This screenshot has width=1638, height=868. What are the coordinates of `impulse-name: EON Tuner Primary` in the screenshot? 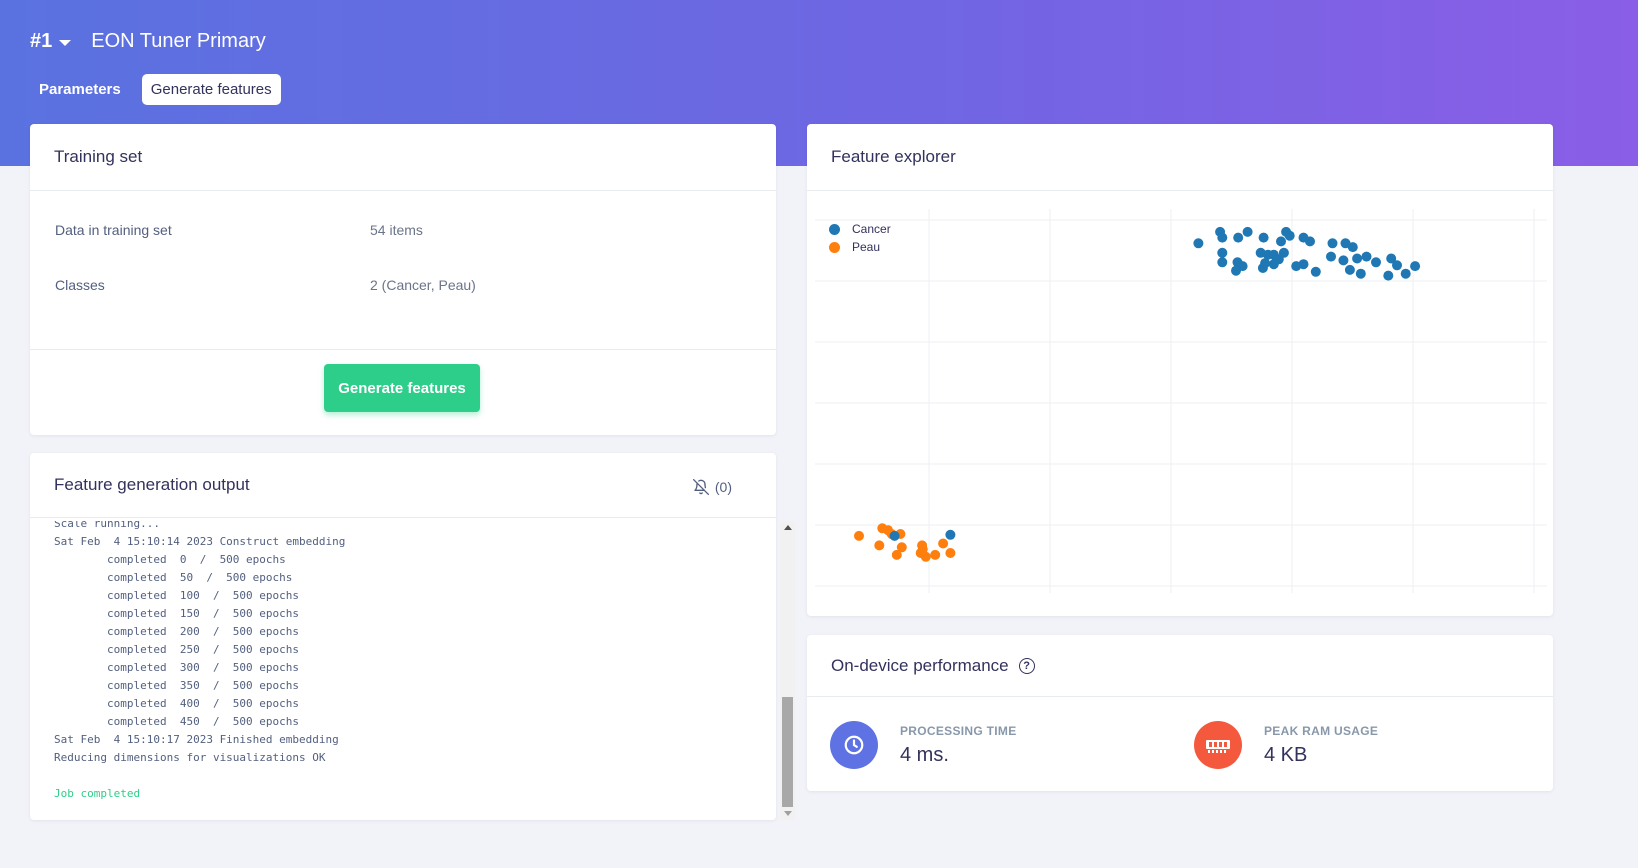 It's located at (178, 41).